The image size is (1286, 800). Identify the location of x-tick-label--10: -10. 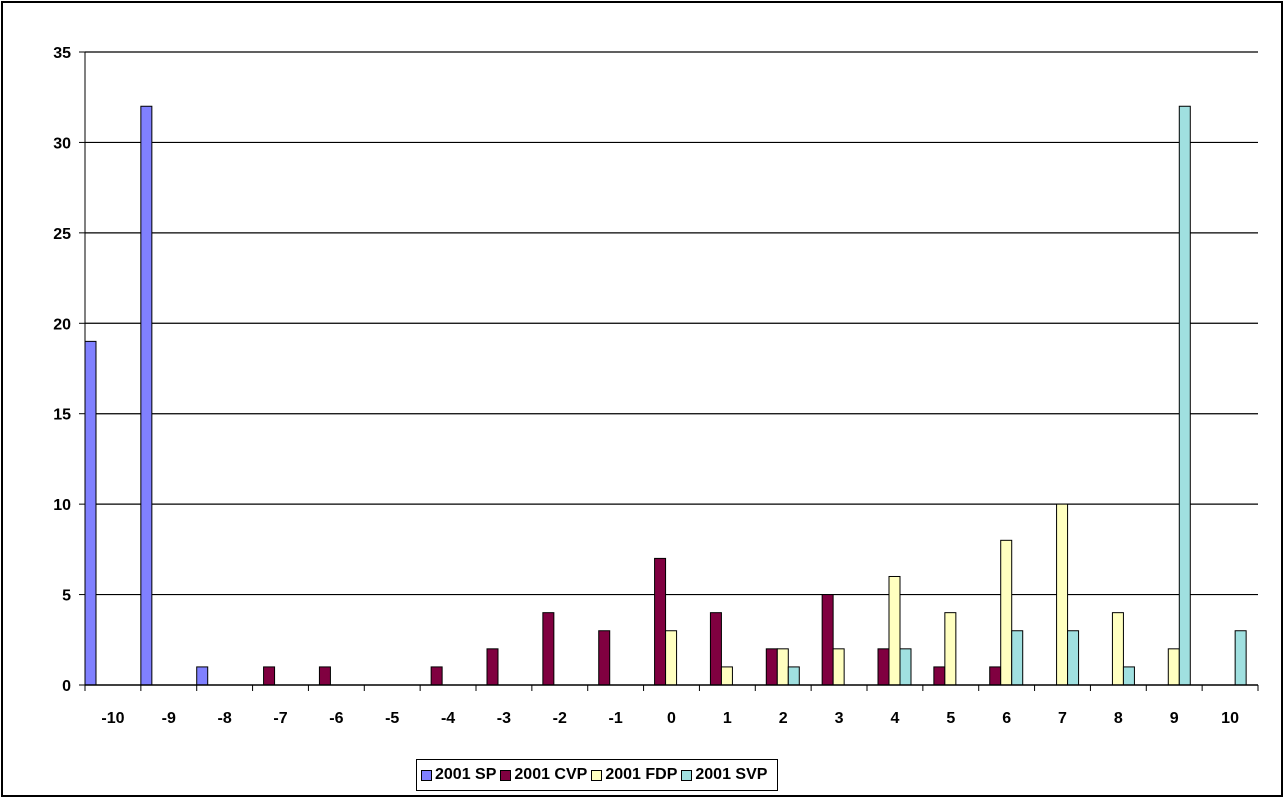
(112, 718).